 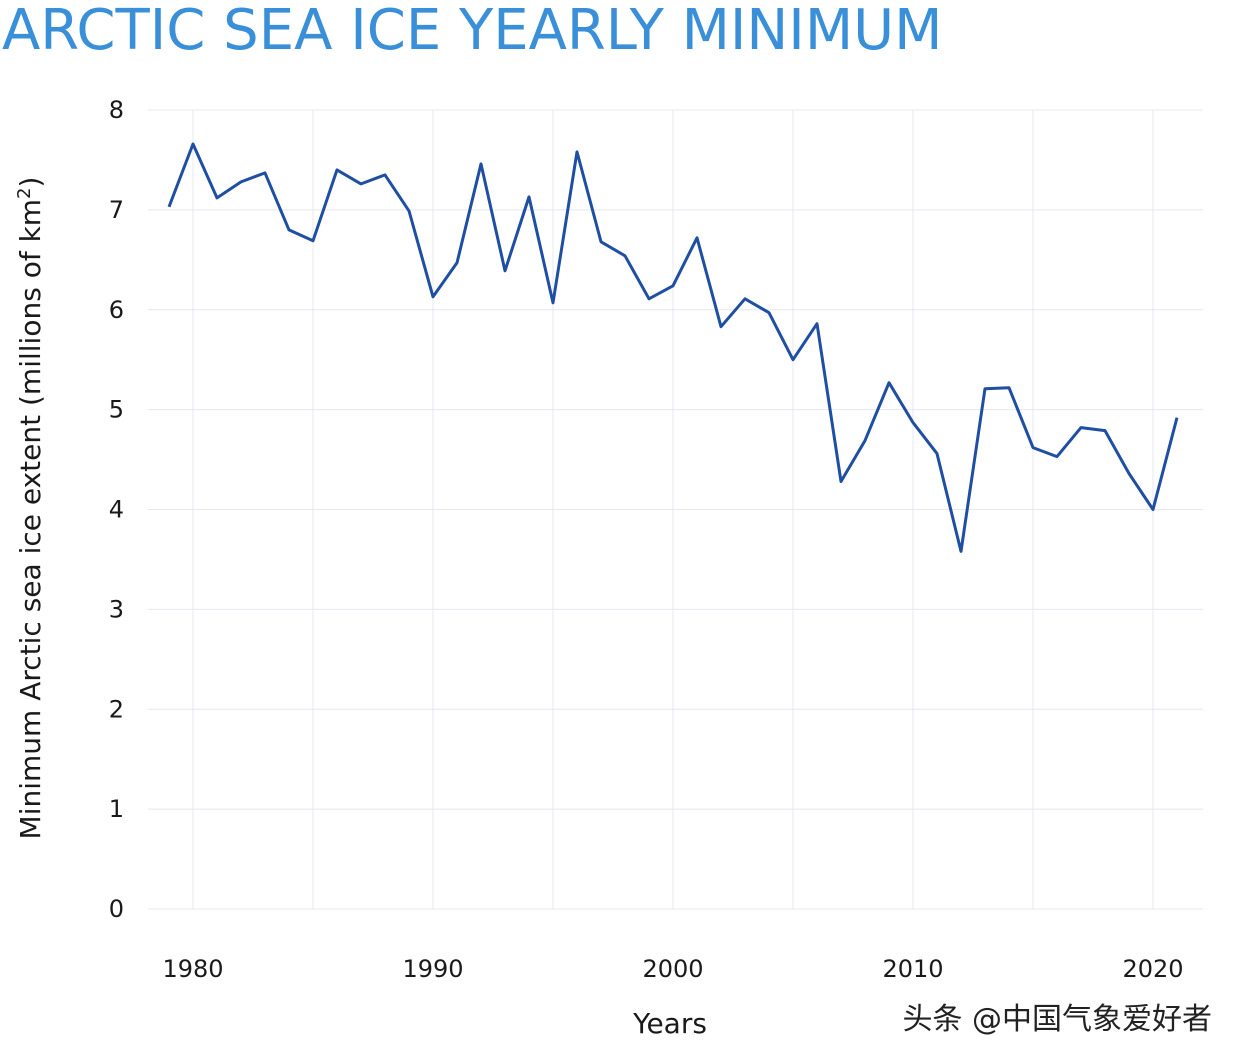 I want to click on x-tick-label: 2000, so click(x=672, y=969).